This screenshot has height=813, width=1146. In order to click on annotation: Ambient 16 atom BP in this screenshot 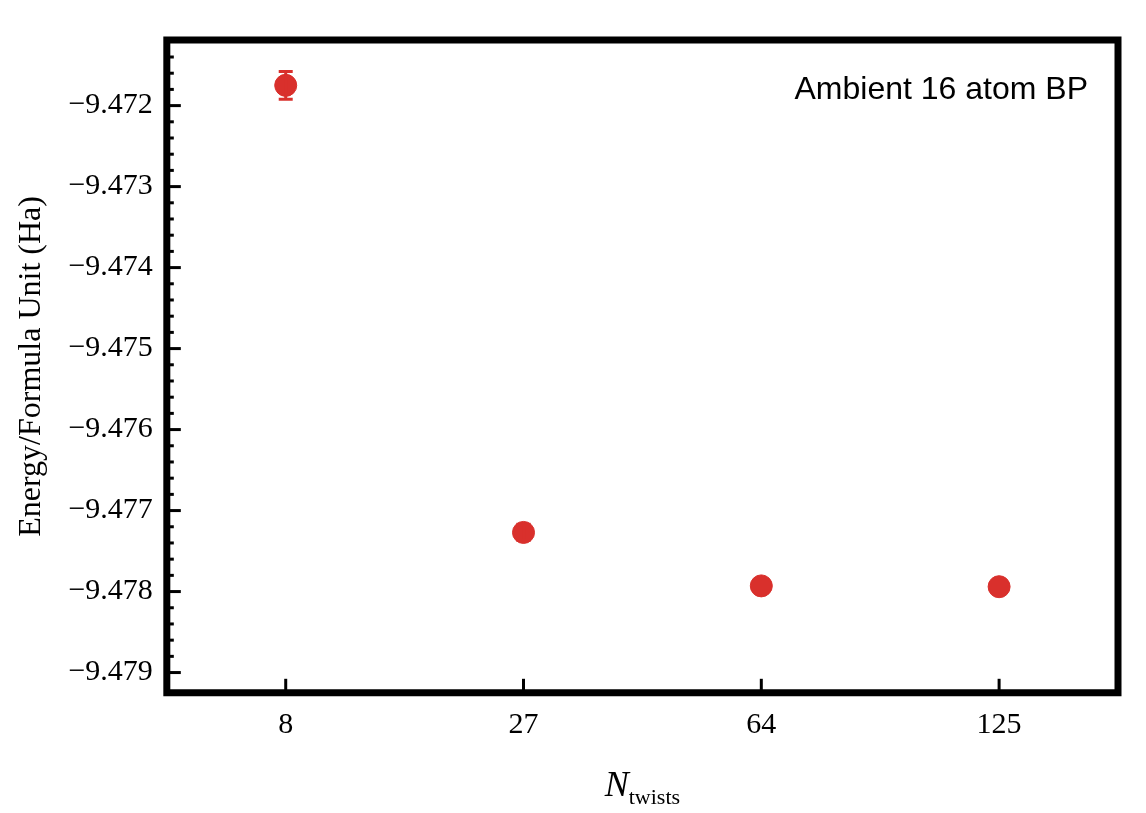, I will do `click(941, 87)`.